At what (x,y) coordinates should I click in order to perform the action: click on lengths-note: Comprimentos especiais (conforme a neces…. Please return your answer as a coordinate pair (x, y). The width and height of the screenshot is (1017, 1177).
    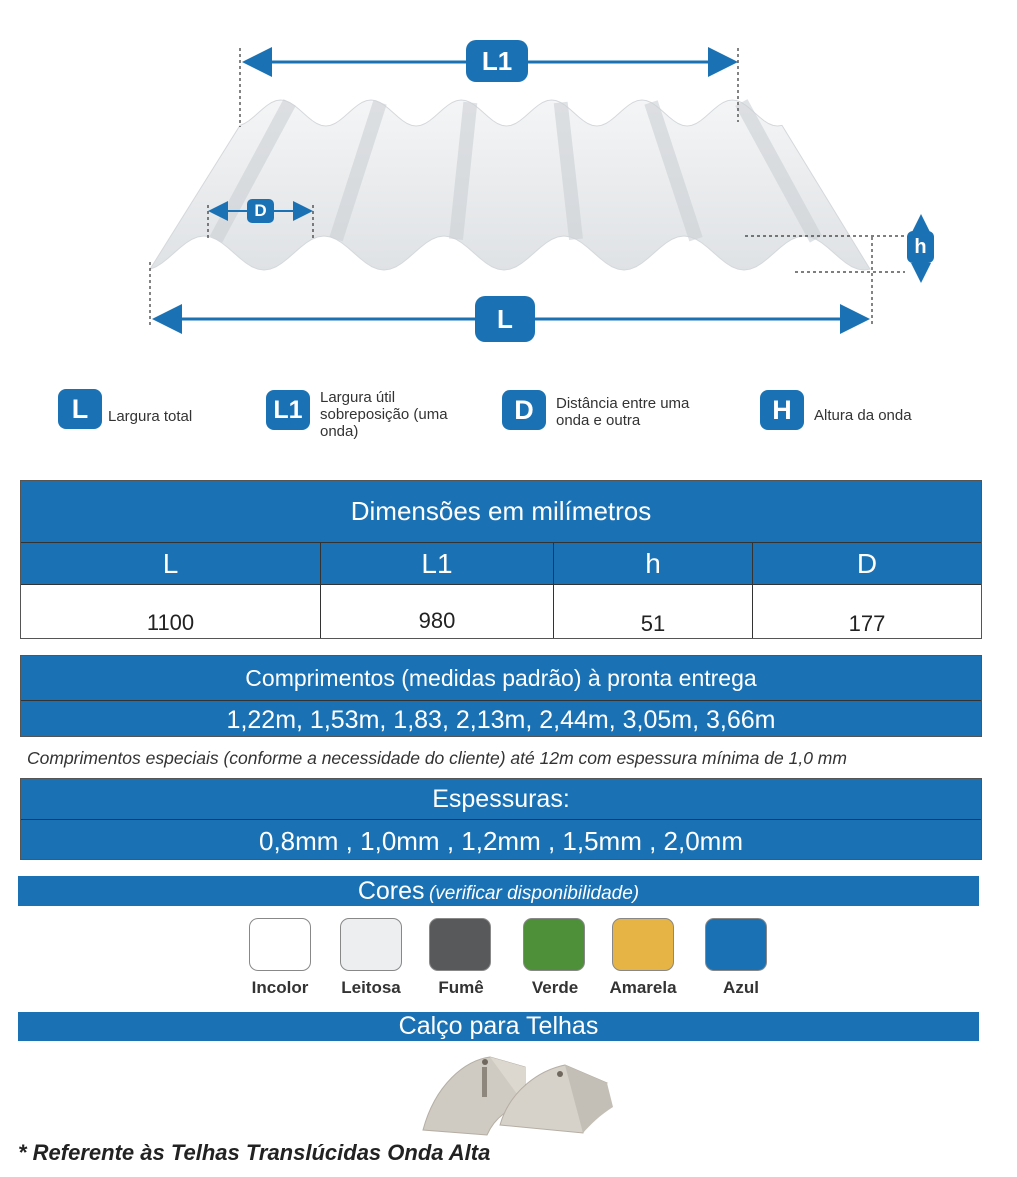
    Looking at the image, I should click on (437, 758).